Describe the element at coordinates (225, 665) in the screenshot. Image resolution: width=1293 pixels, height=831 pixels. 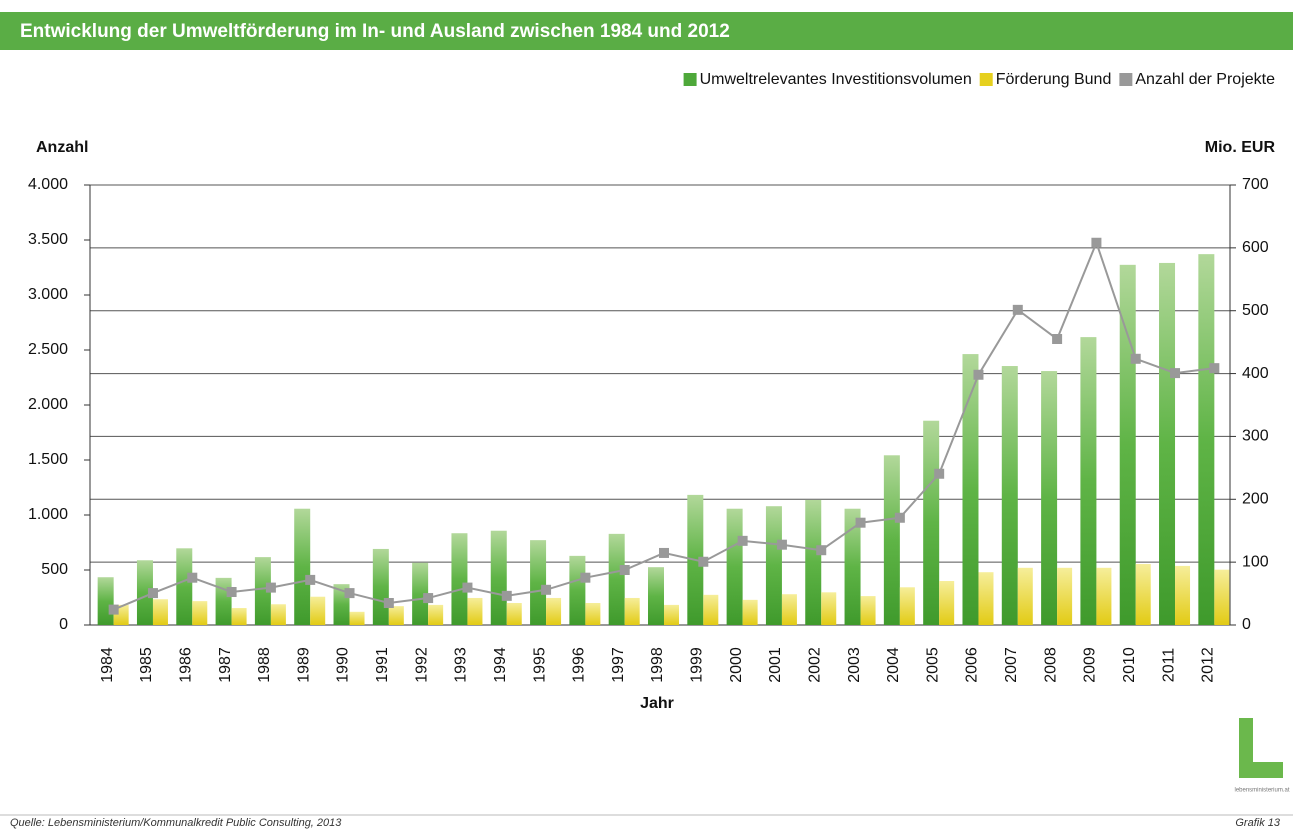
I see `x-tick-label: 1987` at that location.